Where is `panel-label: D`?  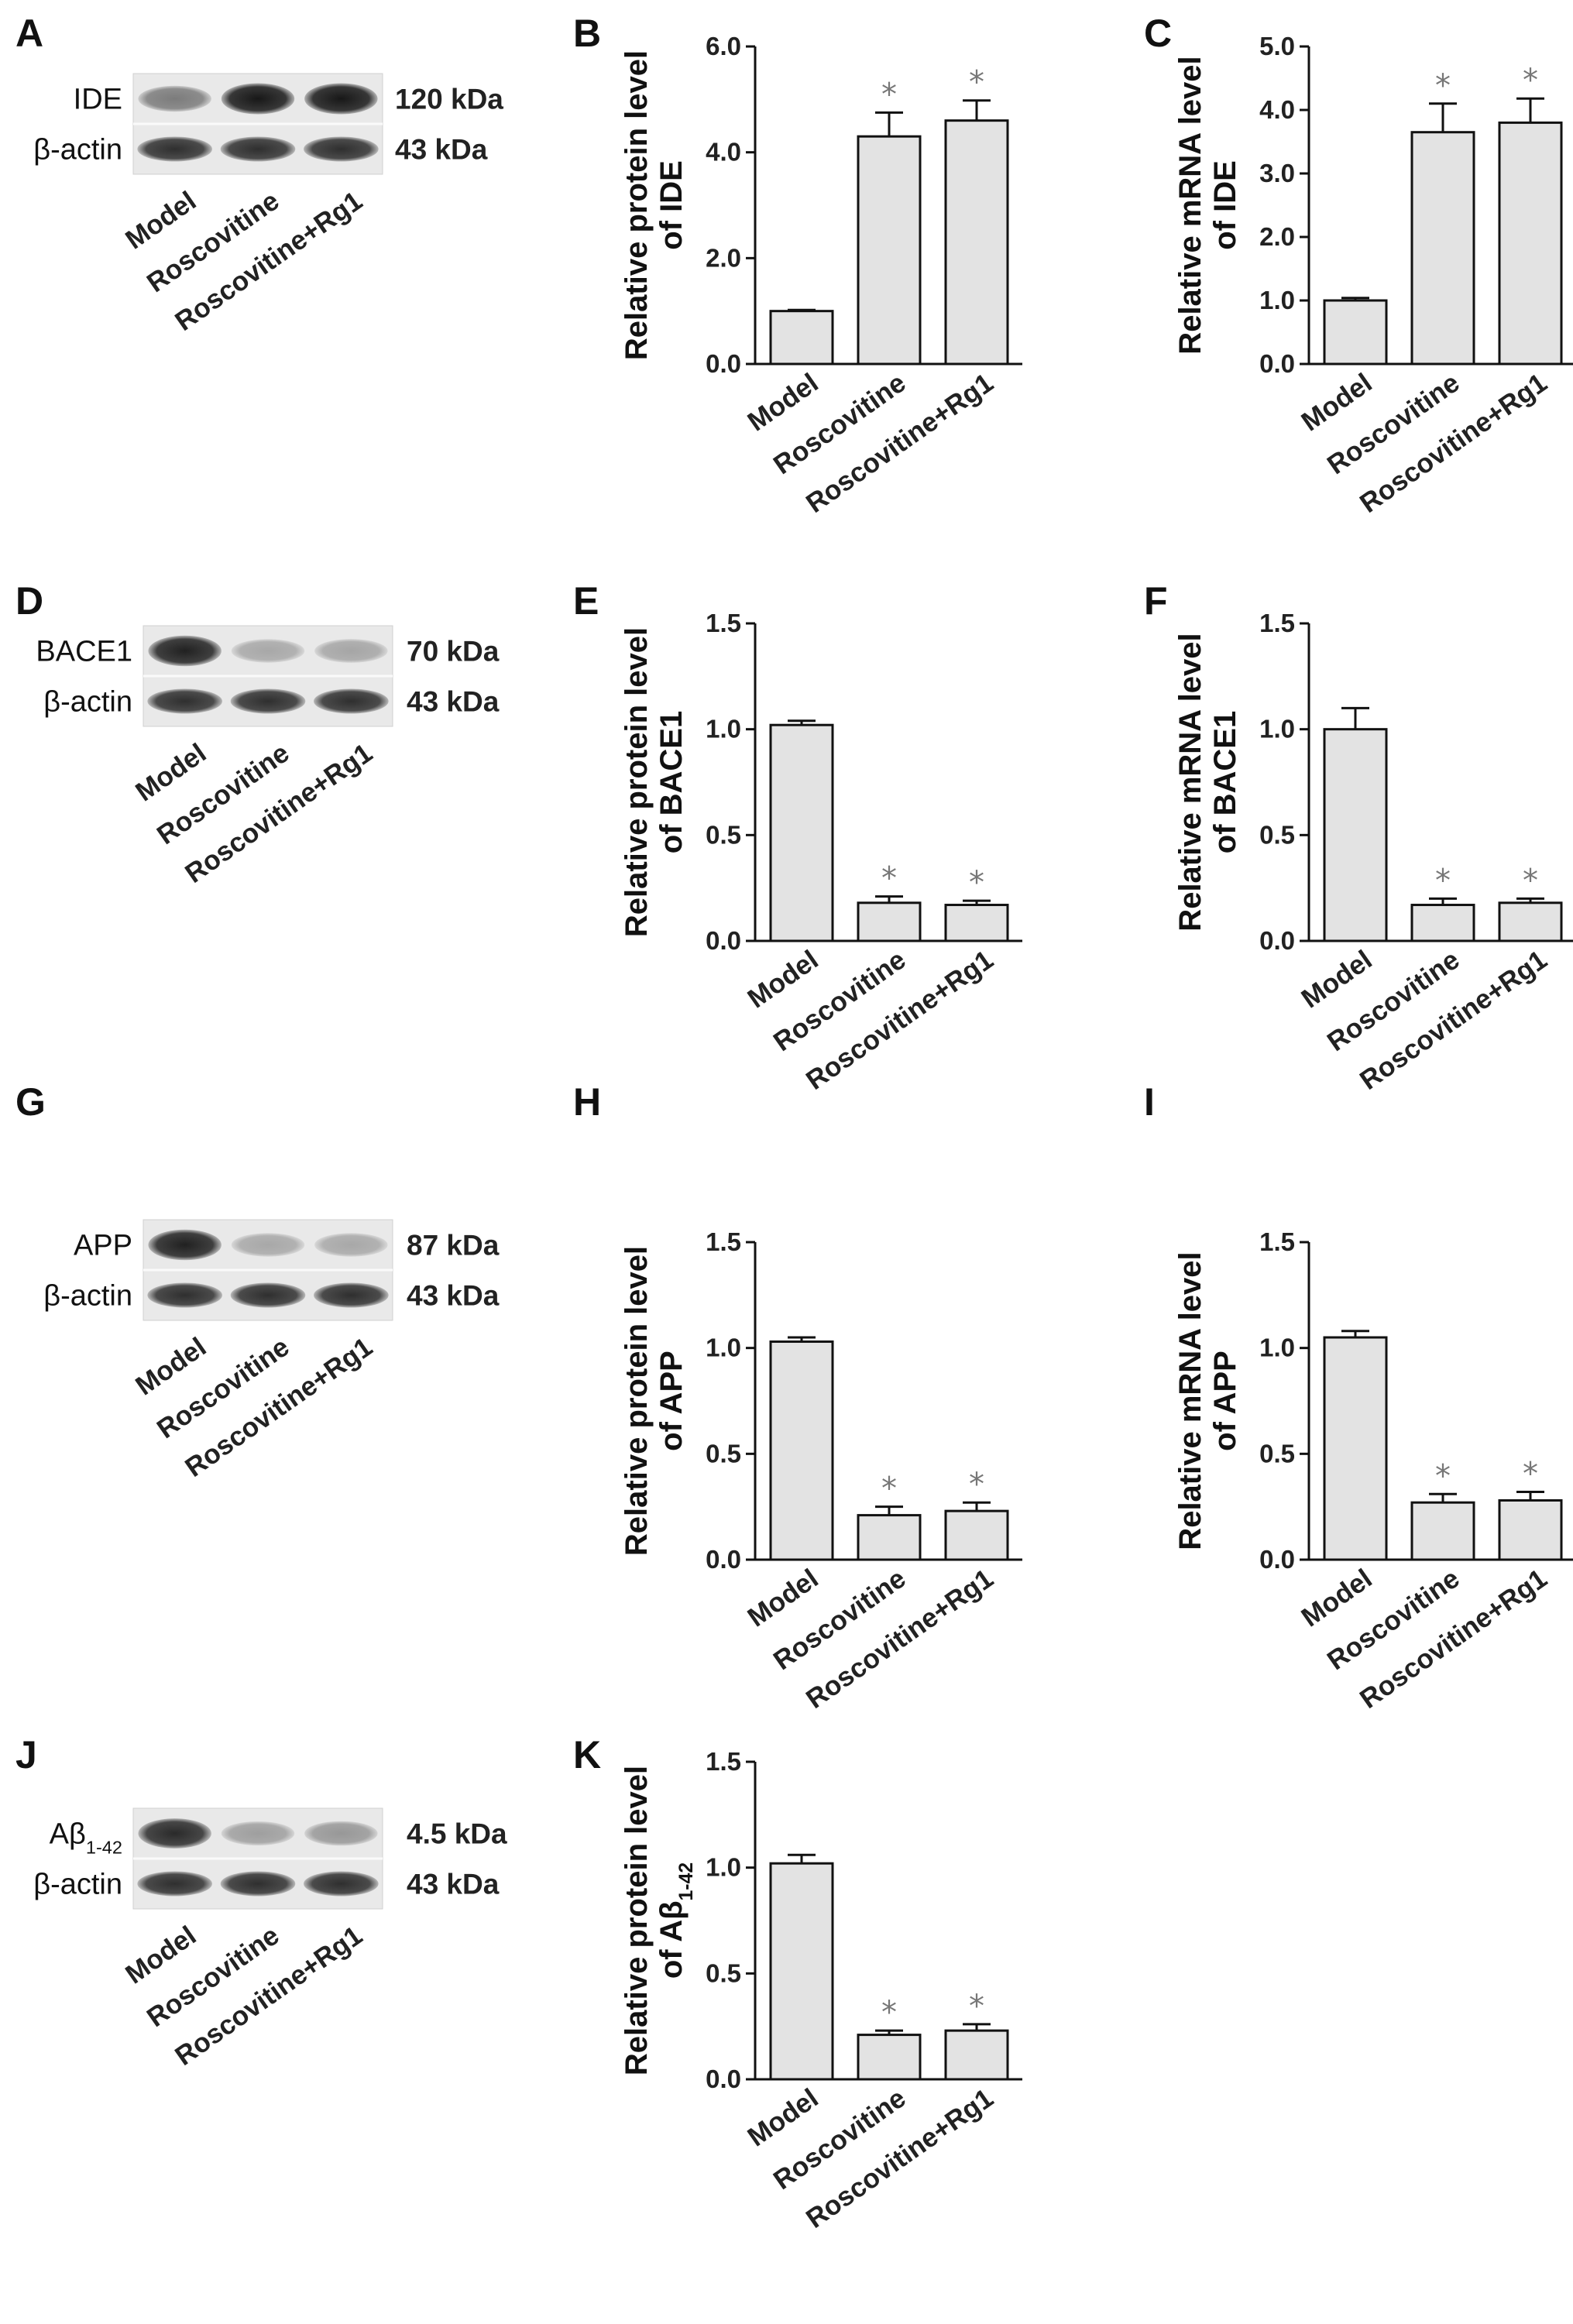 panel-label: D is located at coordinates (29, 601).